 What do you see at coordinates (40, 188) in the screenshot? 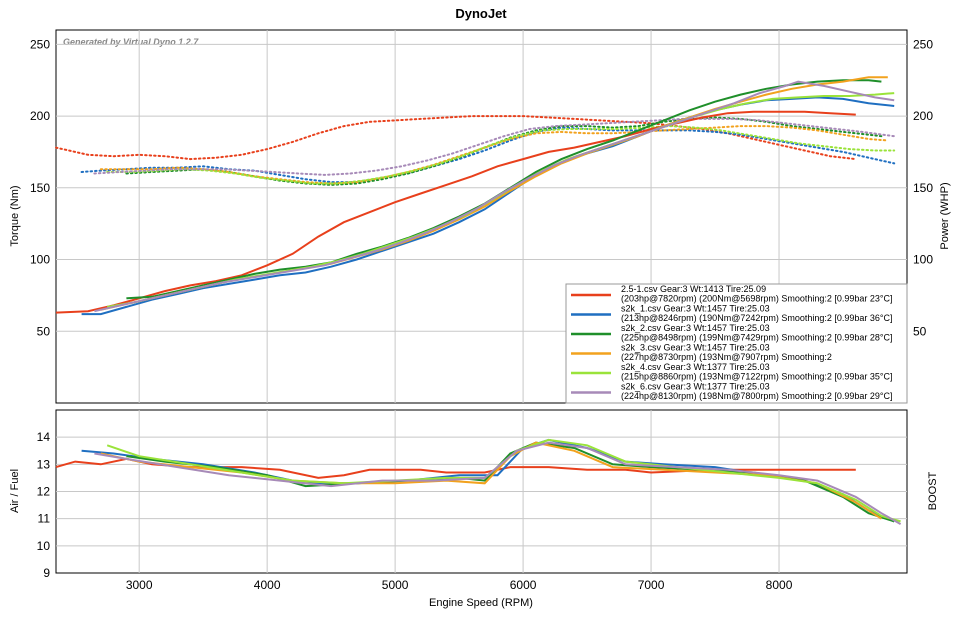
I see `top-ytick-left: 150` at bounding box center [40, 188].